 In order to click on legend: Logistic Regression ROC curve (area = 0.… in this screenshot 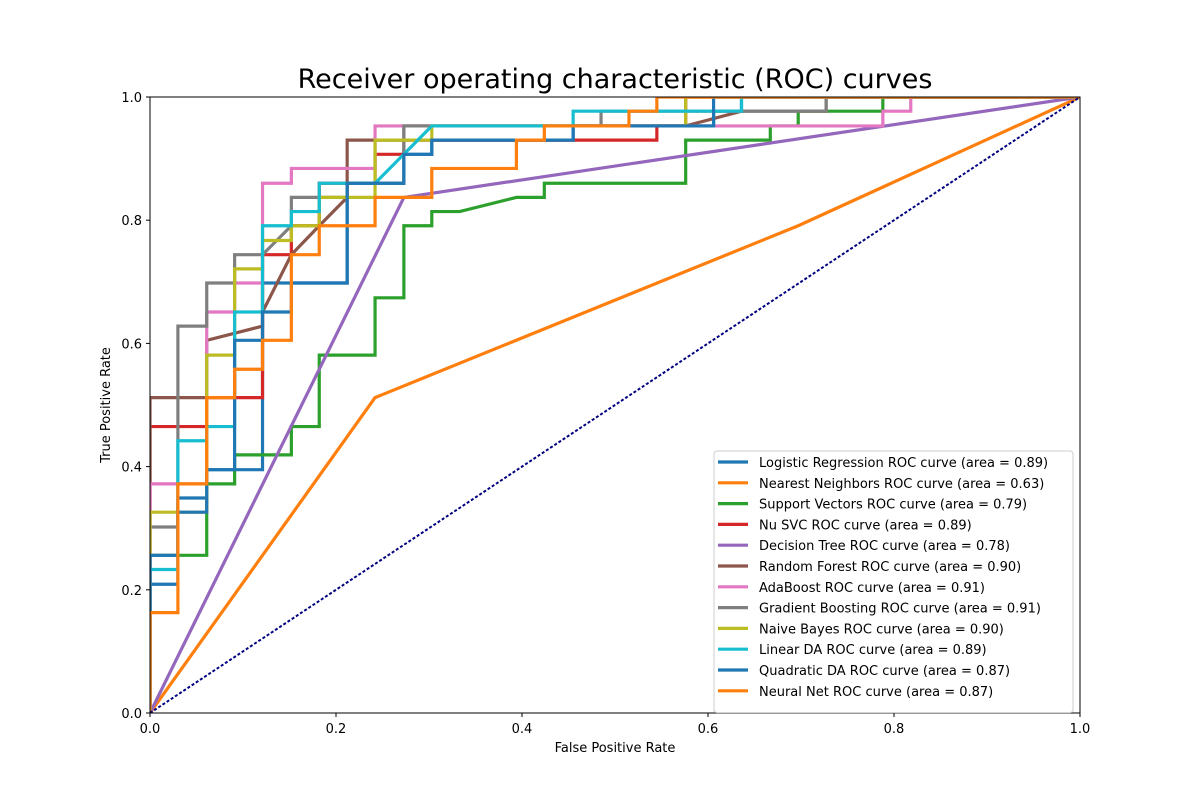, I will do `click(893, 582)`.